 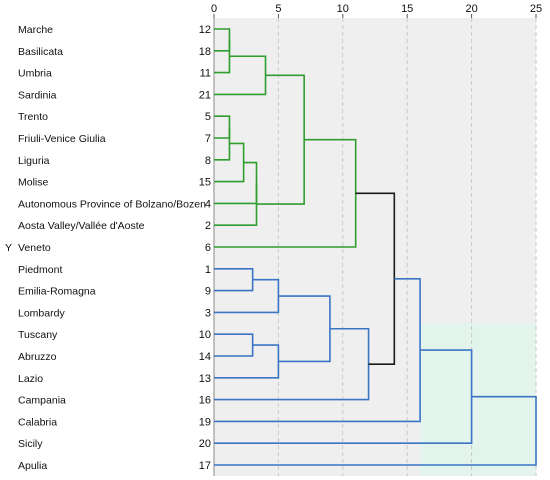 What do you see at coordinates (205, 74) in the screenshot?
I see `leaf-id: 11` at bounding box center [205, 74].